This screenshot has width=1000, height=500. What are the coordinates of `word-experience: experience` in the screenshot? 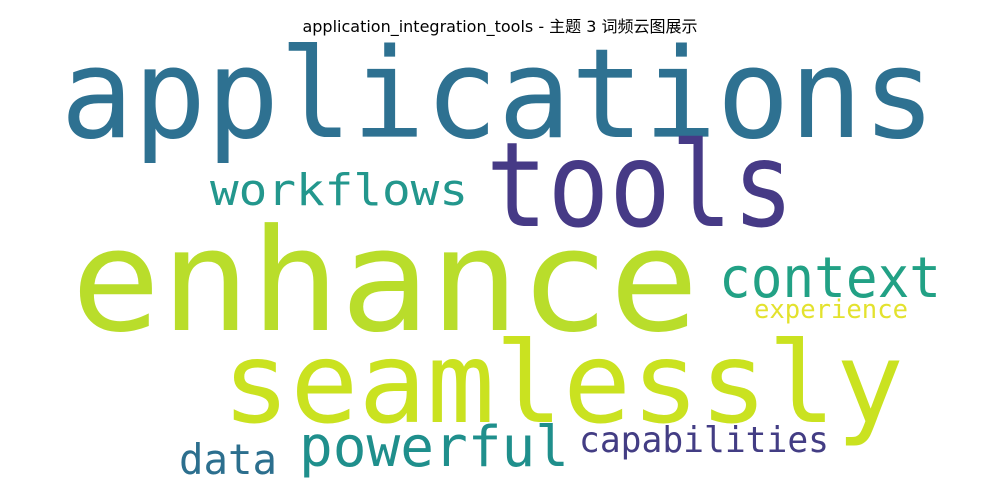 It's located at (831, 310).